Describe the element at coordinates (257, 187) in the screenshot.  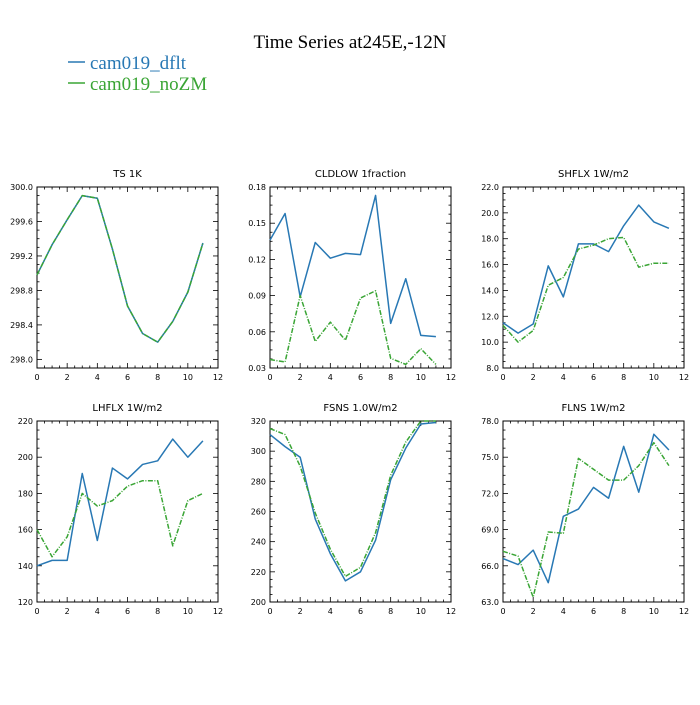
I see `y-tick-label: 0.18` at that location.